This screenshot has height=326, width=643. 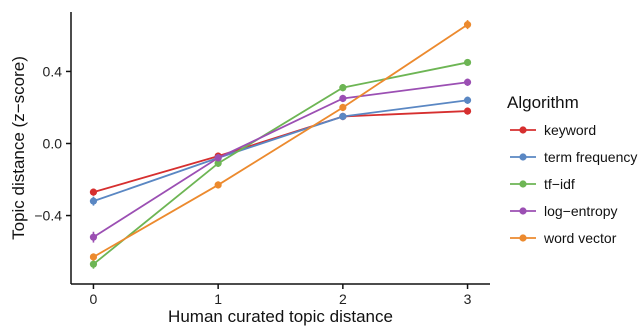 What do you see at coordinates (18, 148) in the screenshot?
I see `y-axis-title: Topic distance (z−score)` at bounding box center [18, 148].